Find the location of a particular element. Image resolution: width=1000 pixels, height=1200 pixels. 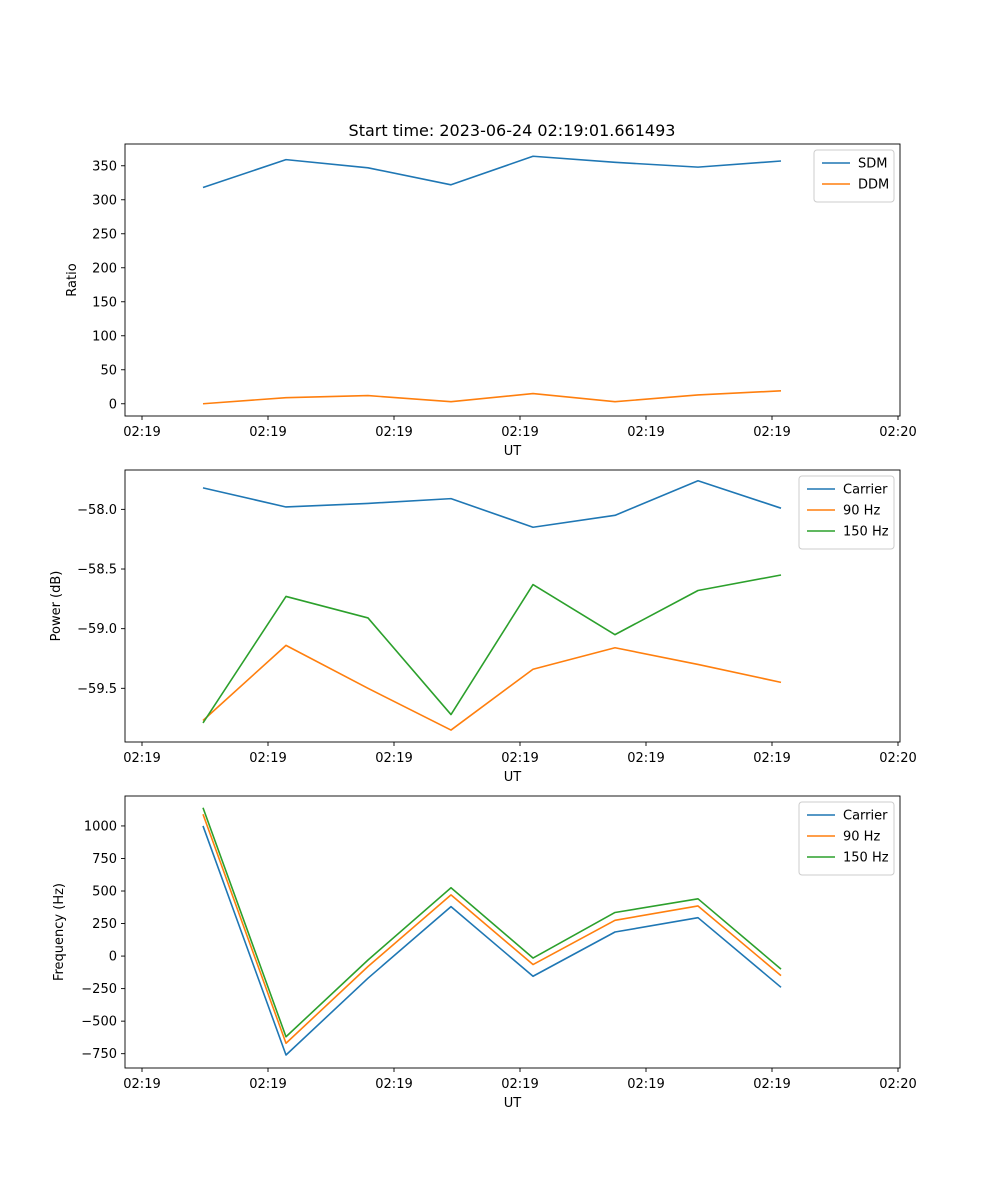

series-line-sdm is located at coordinates (492, 172).